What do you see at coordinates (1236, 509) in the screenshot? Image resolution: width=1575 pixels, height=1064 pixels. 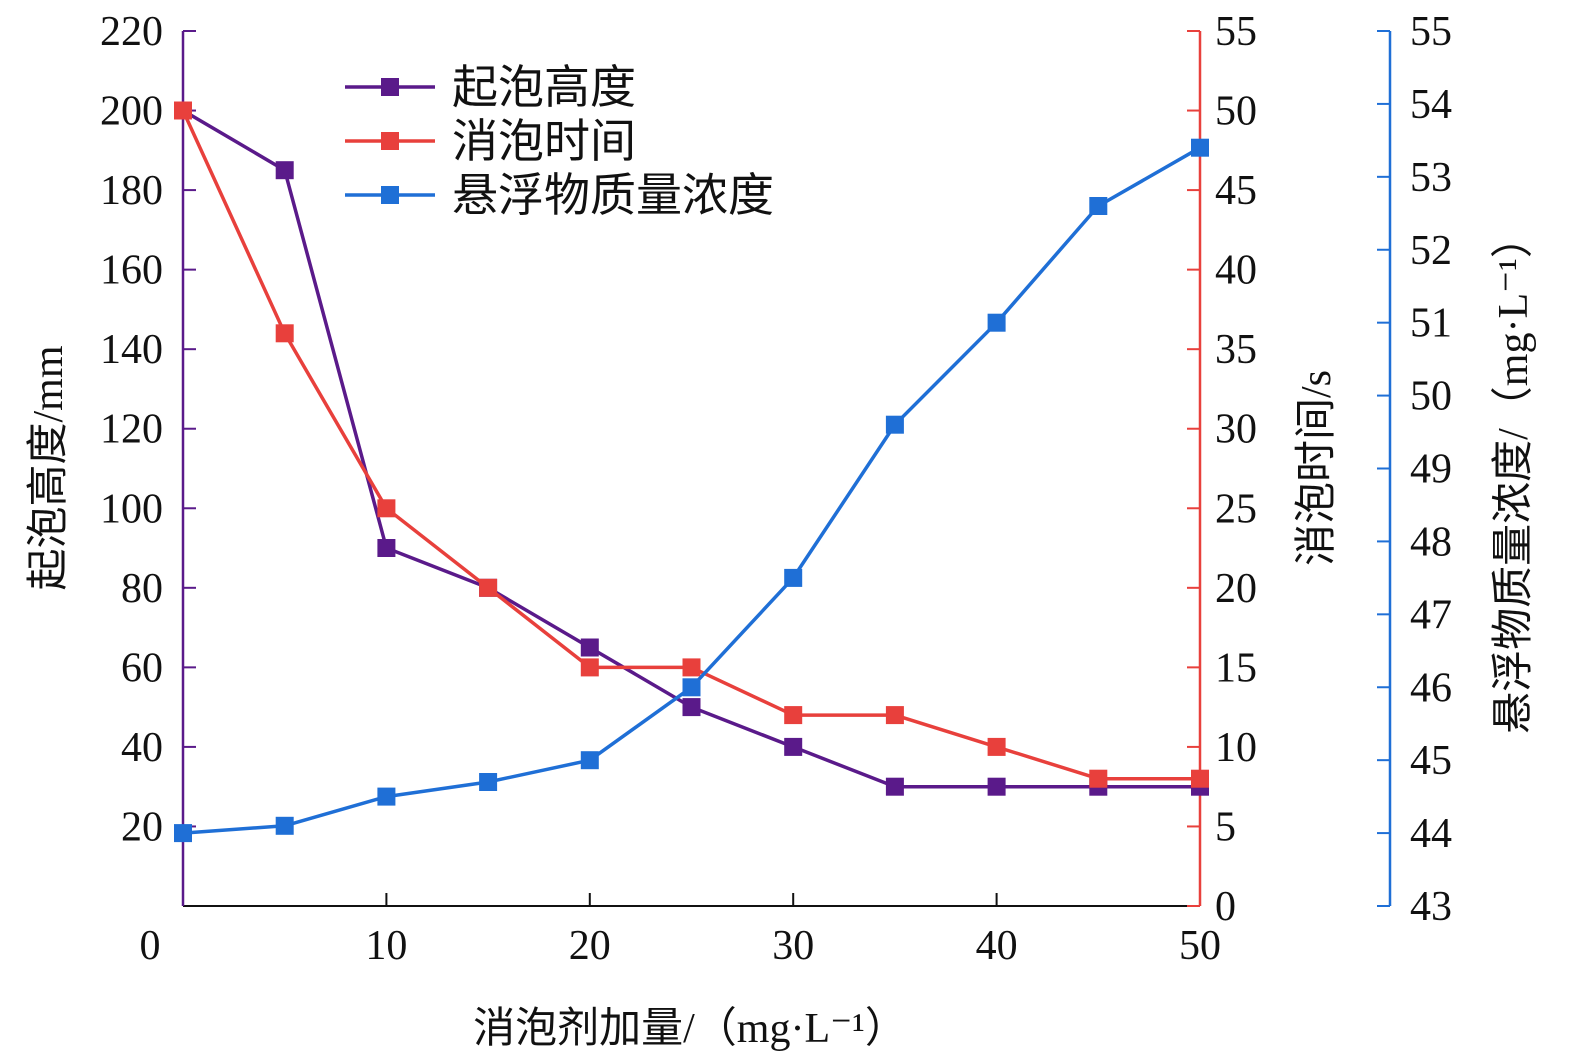 I see `right1-y-tick-label: 25` at bounding box center [1236, 509].